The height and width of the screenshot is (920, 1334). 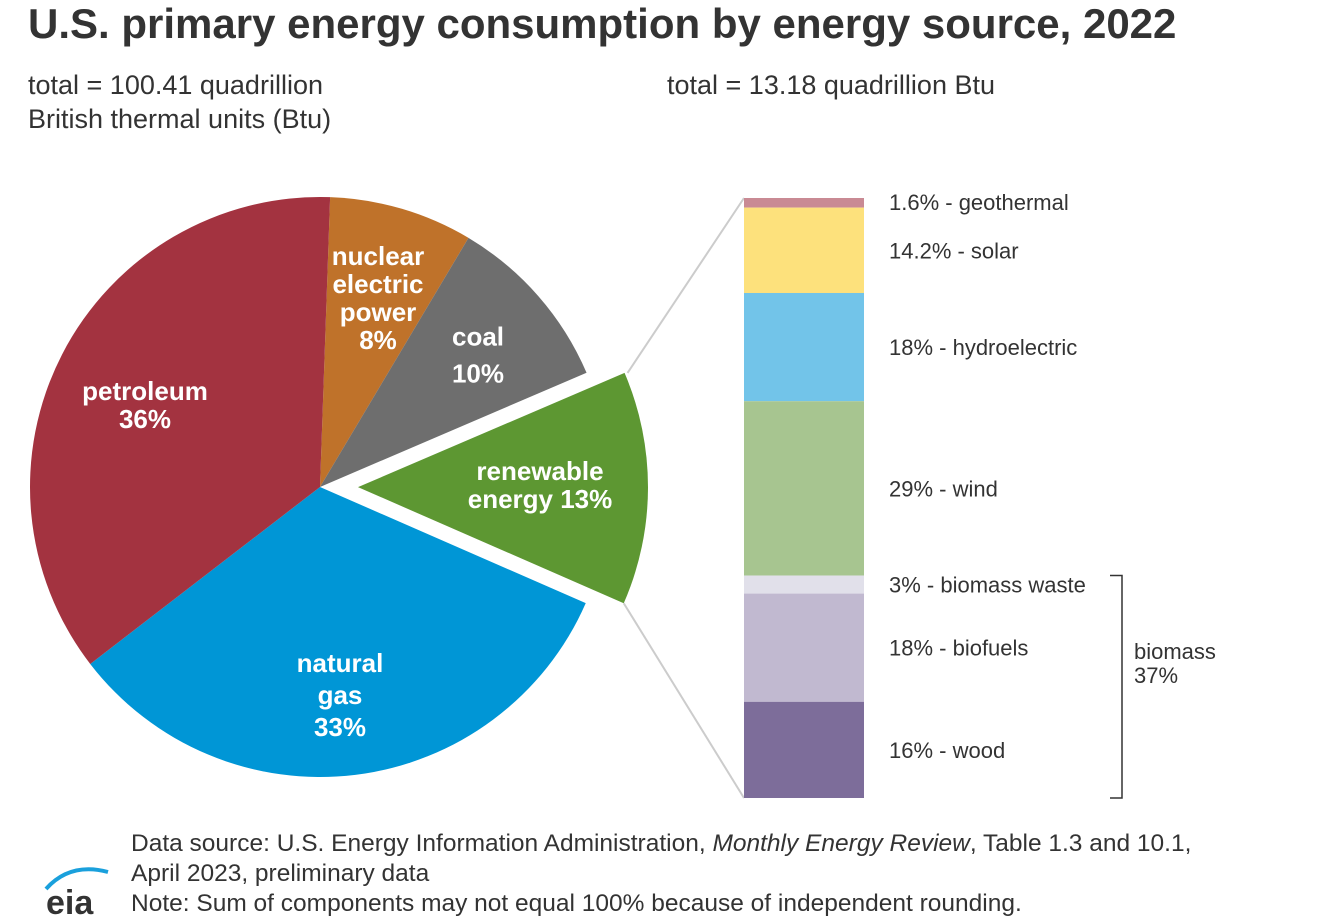 What do you see at coordinates (947, 750) in the screenshot?
I see `segment-label-6: 16% - wood` at bounding box center [947, 750].